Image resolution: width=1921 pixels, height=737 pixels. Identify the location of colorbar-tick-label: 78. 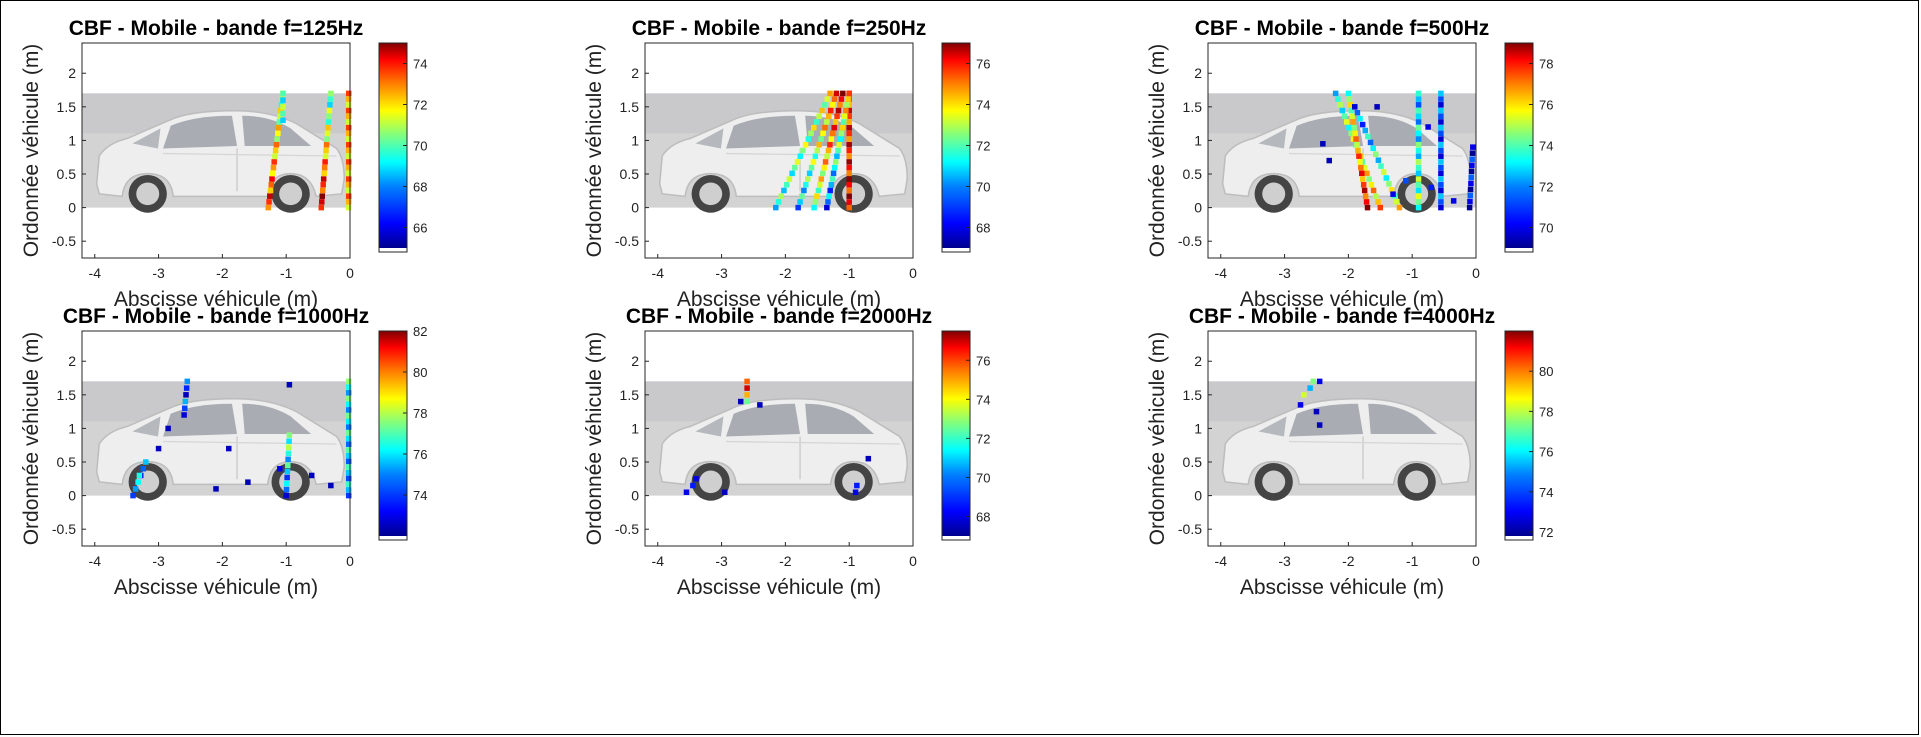
(1546, 411).